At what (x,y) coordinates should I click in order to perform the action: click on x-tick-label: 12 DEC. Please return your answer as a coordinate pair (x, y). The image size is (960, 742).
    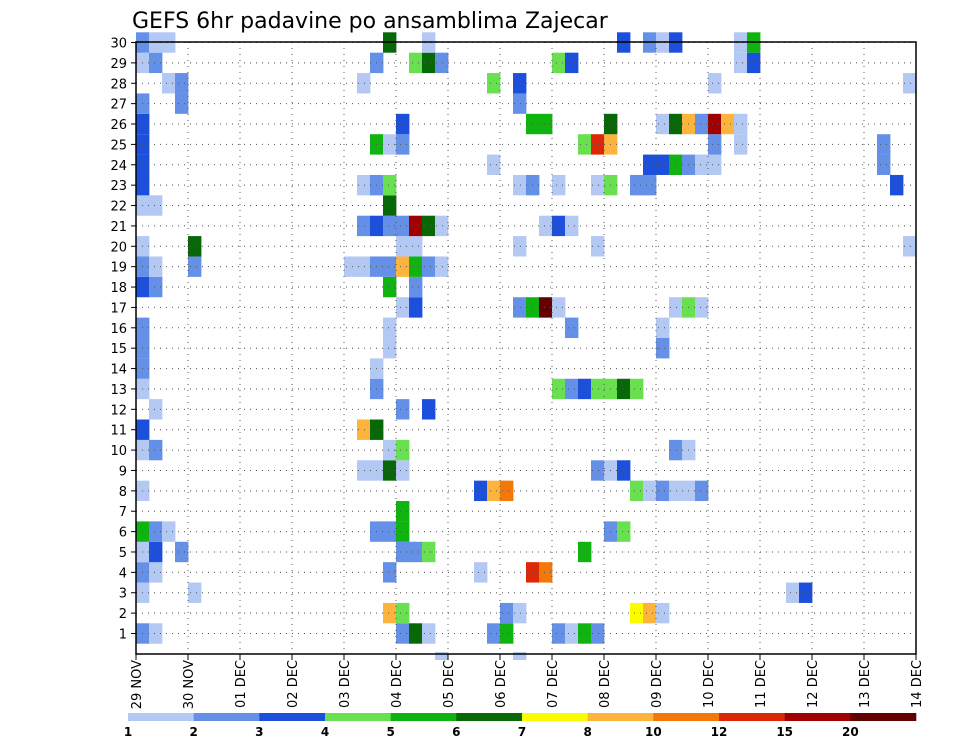
    Looking at the image, I should click on (813, 684).